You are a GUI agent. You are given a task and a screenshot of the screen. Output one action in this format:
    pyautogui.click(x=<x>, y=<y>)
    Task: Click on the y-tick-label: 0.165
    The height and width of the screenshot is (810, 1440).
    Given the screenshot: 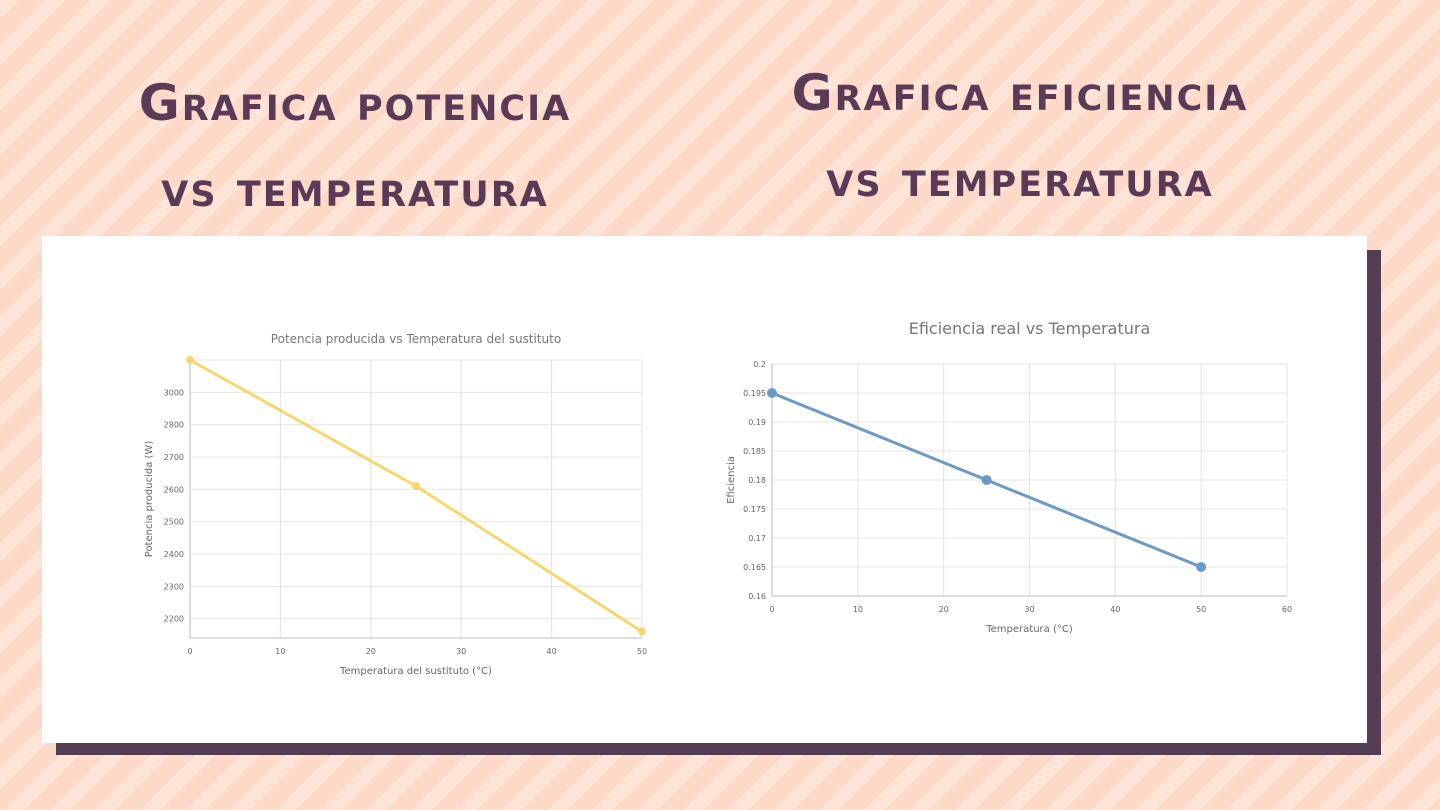 What is the action you would take?
    pyautogui.click(x=754, y=567)
    